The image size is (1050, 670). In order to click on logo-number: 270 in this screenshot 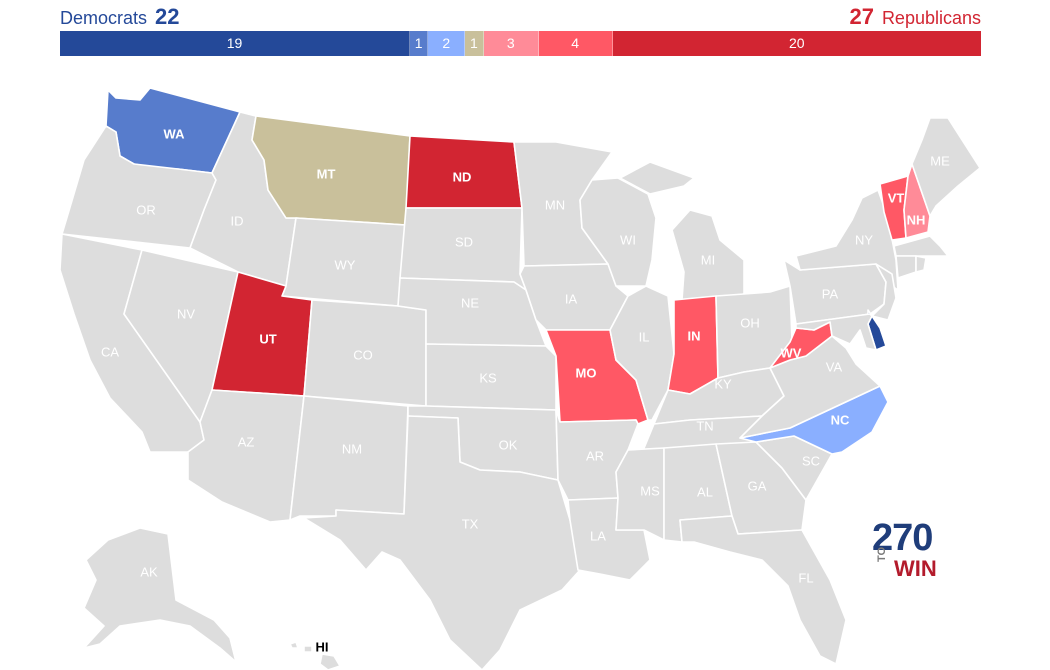, I will do `click(902, 538)`.